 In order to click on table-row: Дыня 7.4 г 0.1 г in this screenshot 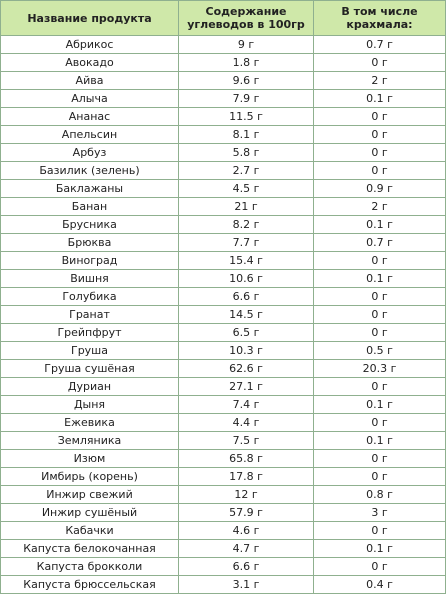, I will do `click(223, 404)`.